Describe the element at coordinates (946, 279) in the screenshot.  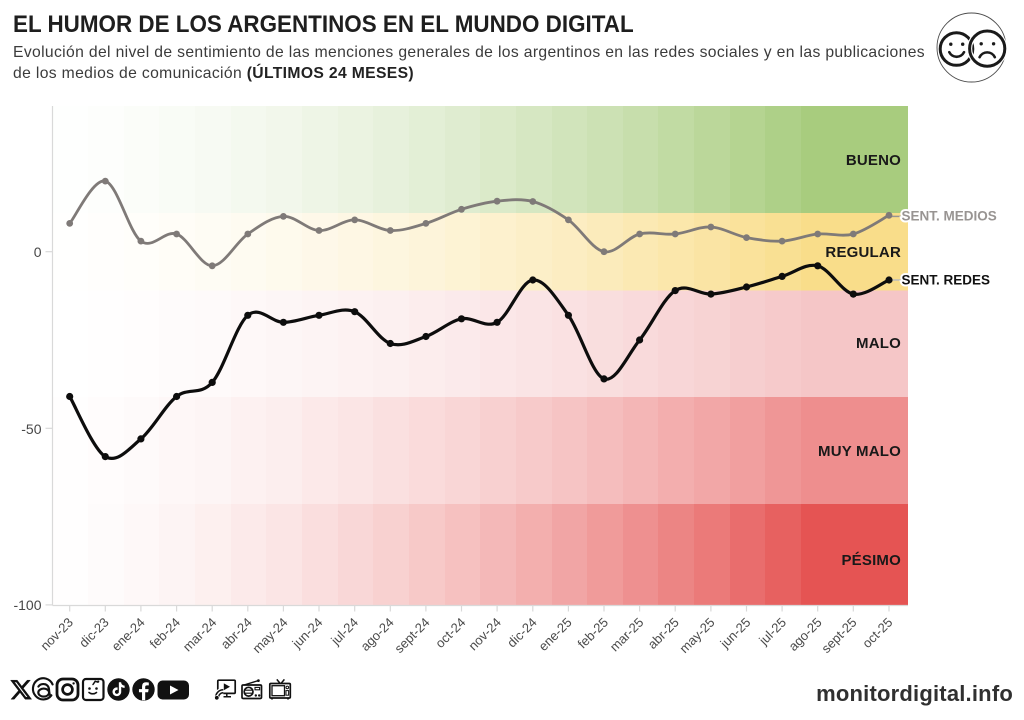
I see `svg-text: SENT. REDES` at that location.